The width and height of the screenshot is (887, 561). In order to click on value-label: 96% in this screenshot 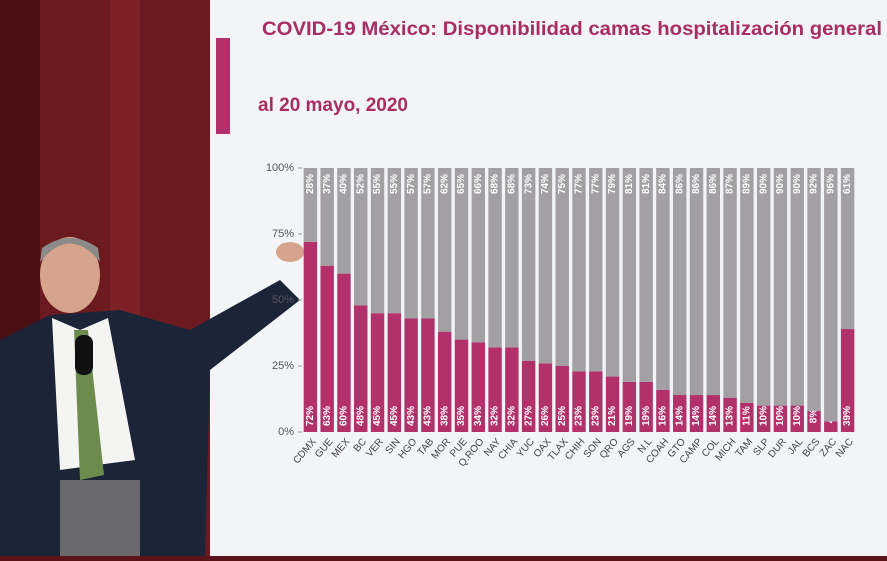, I will do `click(830, 184)`.